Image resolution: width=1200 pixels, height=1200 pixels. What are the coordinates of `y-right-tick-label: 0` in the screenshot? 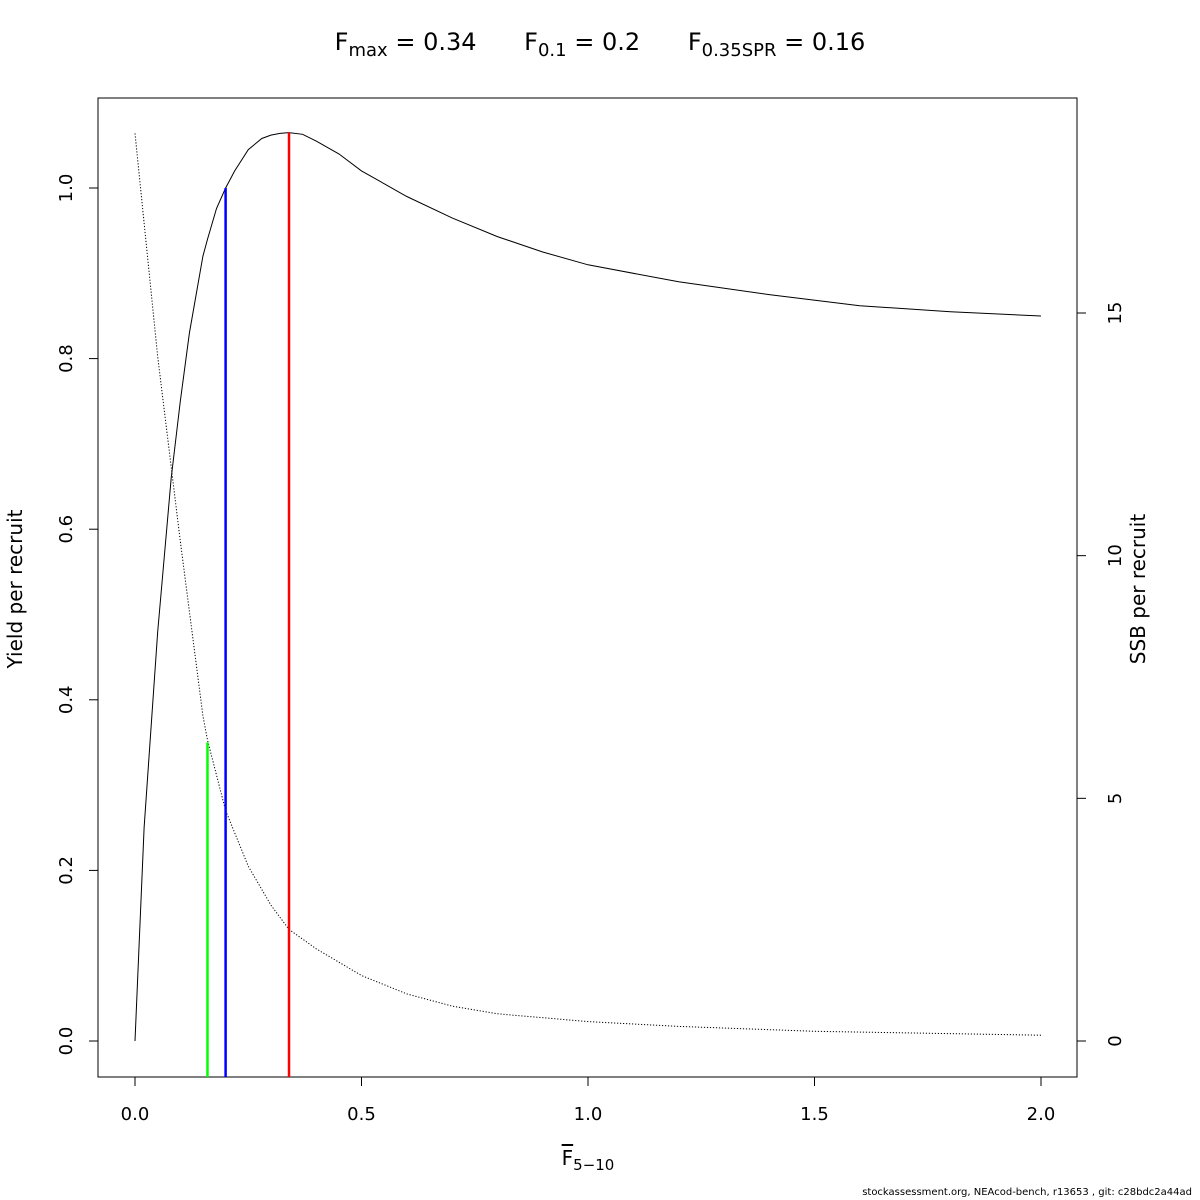 It's located at (1115, 1040).